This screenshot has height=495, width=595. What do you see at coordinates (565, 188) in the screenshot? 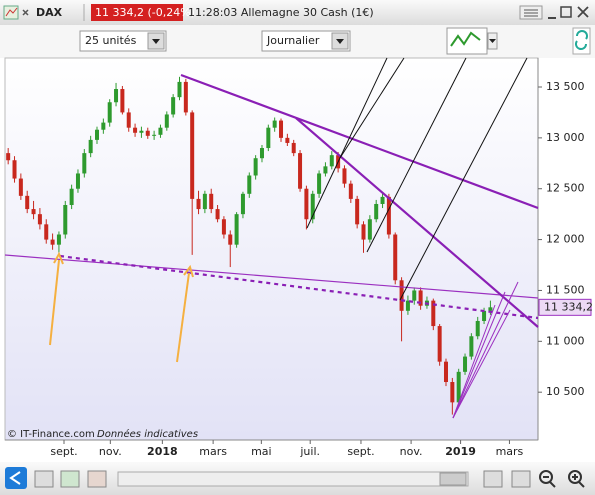
I see `y-tick-label: 12 500` at bounding box center [565, 188].